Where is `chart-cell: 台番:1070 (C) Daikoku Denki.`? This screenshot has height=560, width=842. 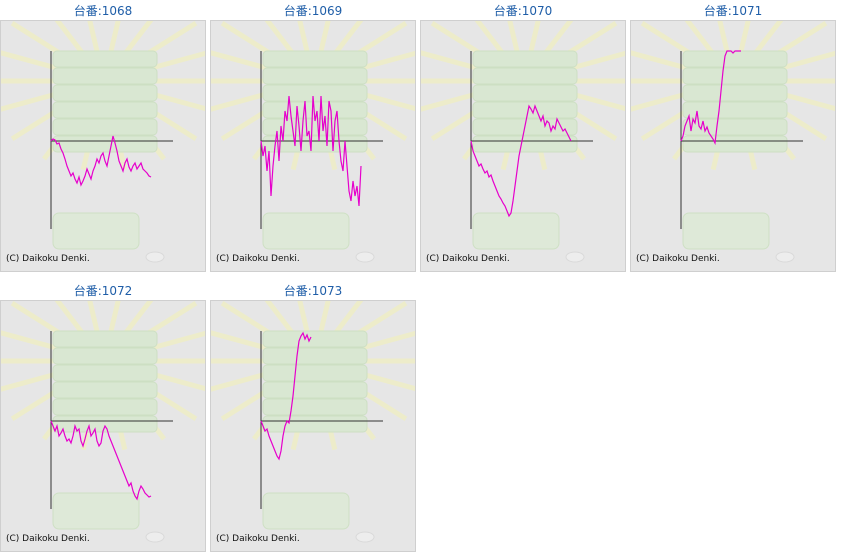 chart-cell: 台番:1070 (C) Daikoku Denki. is located at coordinates (523, 136).